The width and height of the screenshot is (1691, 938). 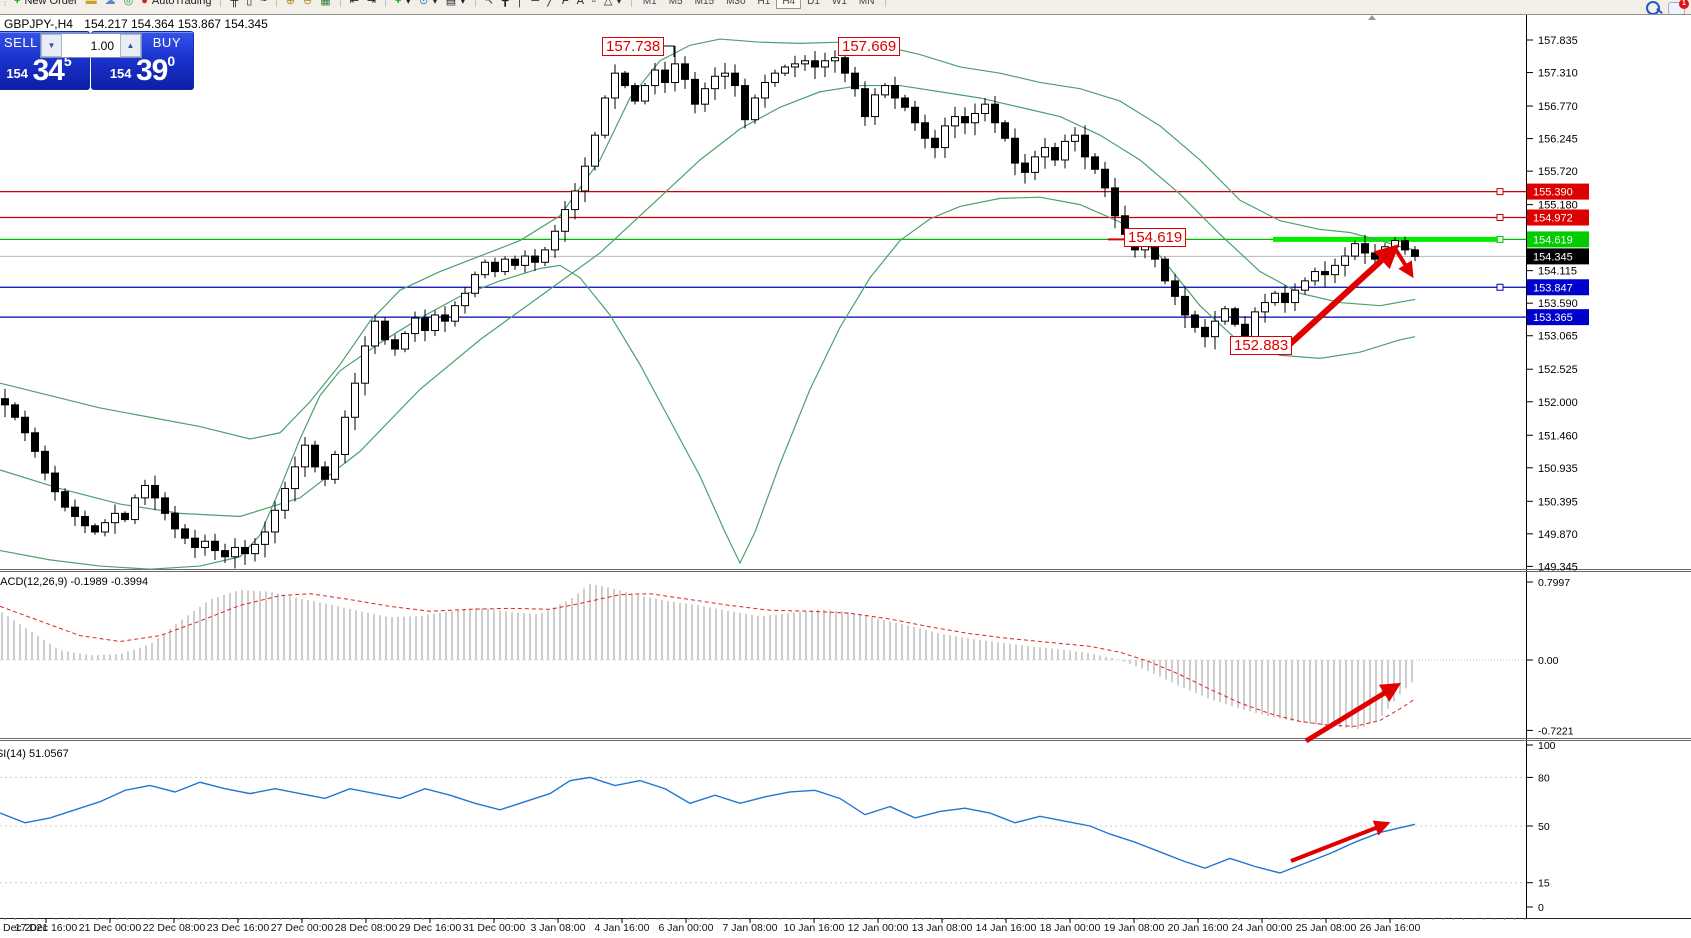 What do you see at coordinates (130, 45) in the screenshot?
I see `volume-up-button: ▲` at bounding box center [130, 45].